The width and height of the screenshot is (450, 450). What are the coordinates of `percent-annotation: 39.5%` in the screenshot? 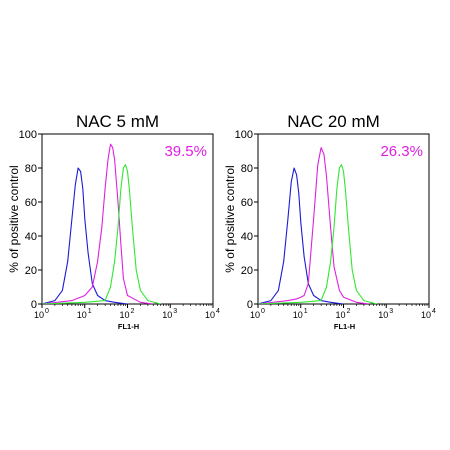 It's located at (185, 151).